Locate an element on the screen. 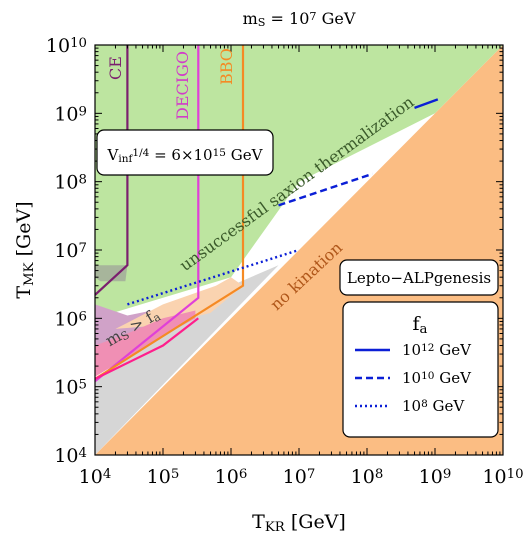 The width and height of the screenshot is (532, 545). y-tick-label: 1010 is located at coordinates (66, 46).